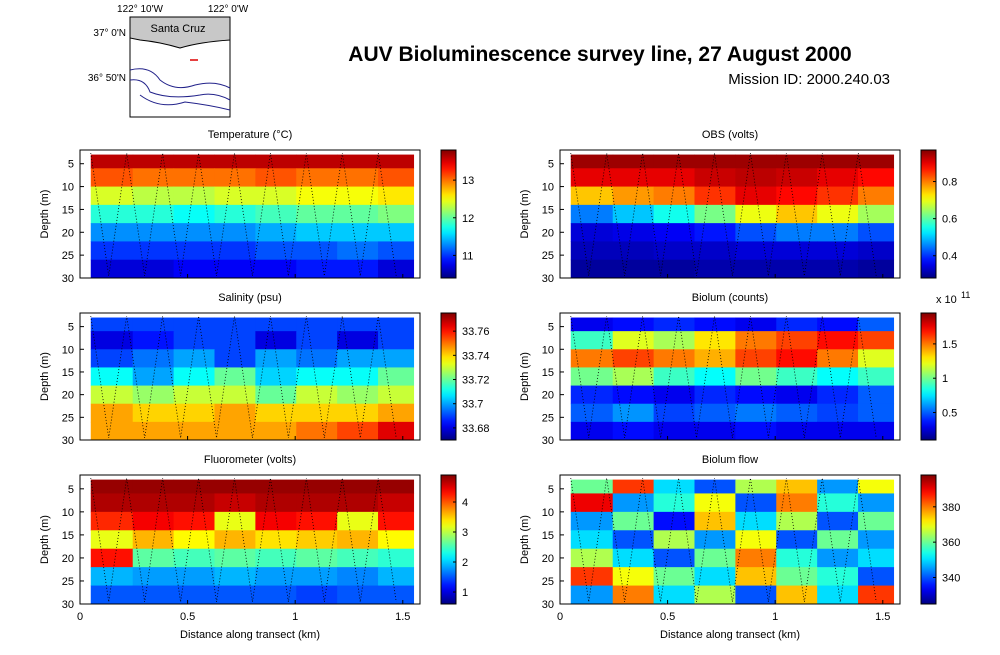 The height and width of the screenshot is (655, 1000). I want to click on y-tick-label: 5, so click(71, 165).